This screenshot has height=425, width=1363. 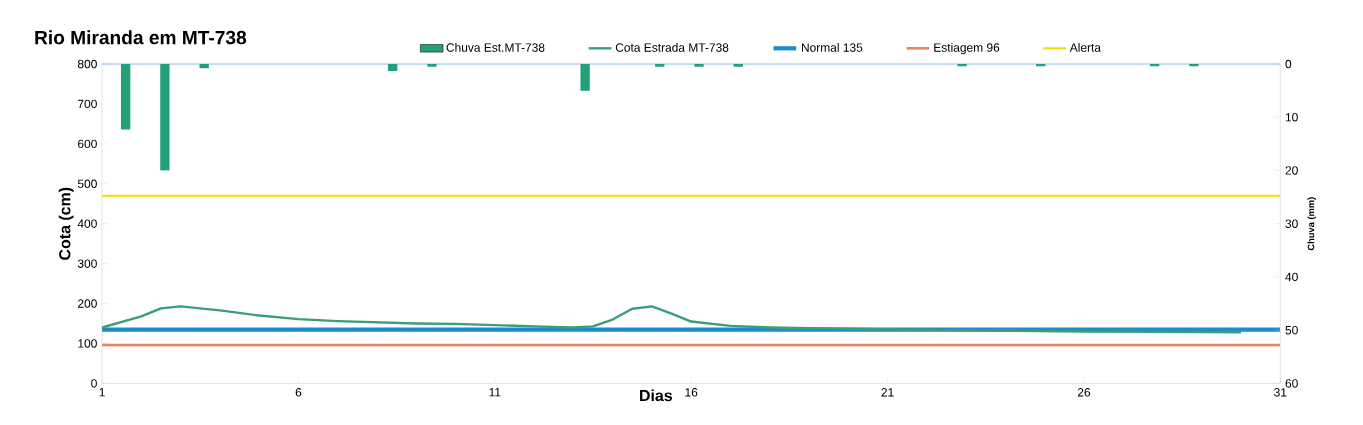 I want to click on y2-tick-label: 60, so click(x=1291, y=383).